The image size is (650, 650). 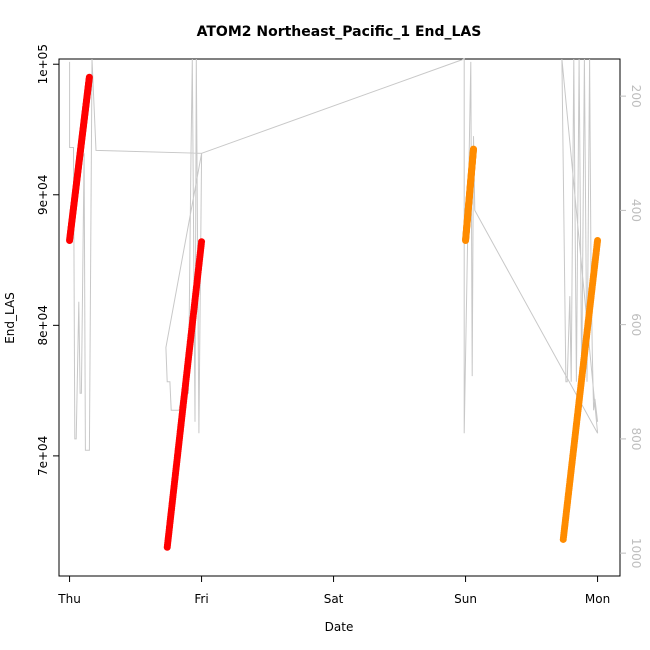 What do you see at coordinates (201, 599) in the screenshot?
I see `x-tick-label: Fri` at bounding box center [201, 599].